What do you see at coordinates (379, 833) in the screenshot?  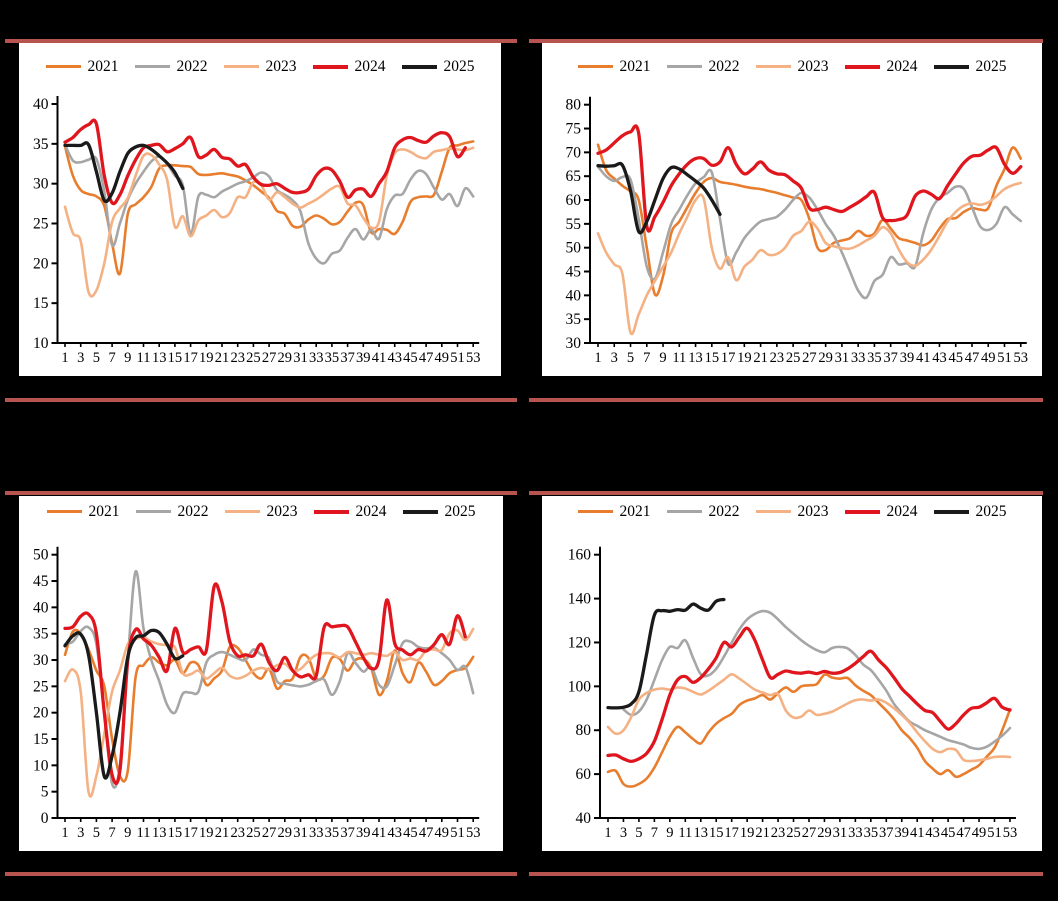 I see `x-tick-label: 41` at bounding box center [379, 833].